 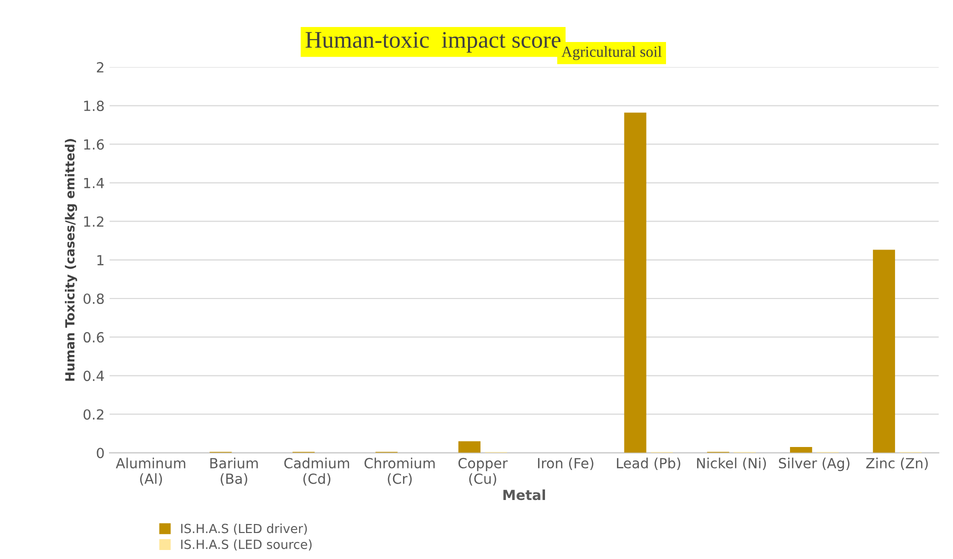 What do you see at coordinates (94, 376) in the screenshot?
I see `y-tick-label: 0.4` at bounding box center [94, 376].